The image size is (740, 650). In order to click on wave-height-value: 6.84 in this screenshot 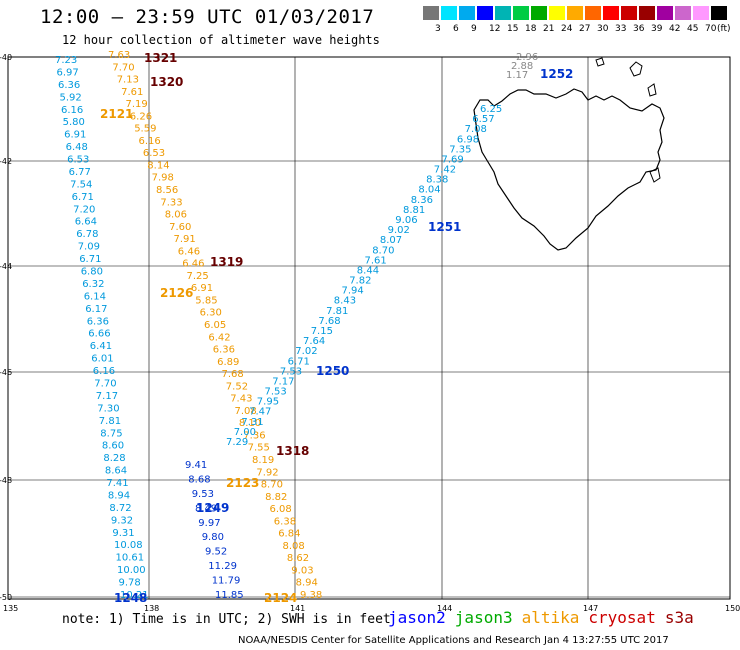, I will do `click(289, 534)`.